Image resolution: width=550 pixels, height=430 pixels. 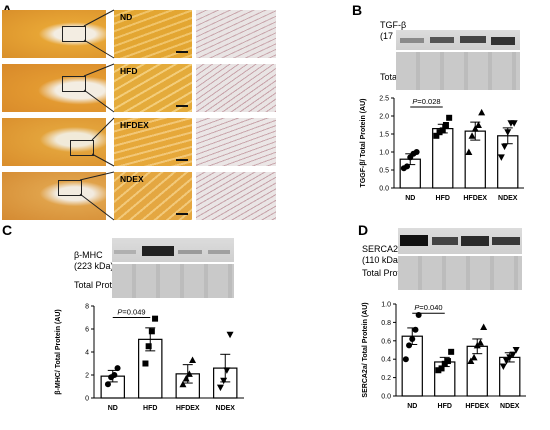 I want to click on chart-c-x-tick-label: HFD, so click(x=150, y=408).